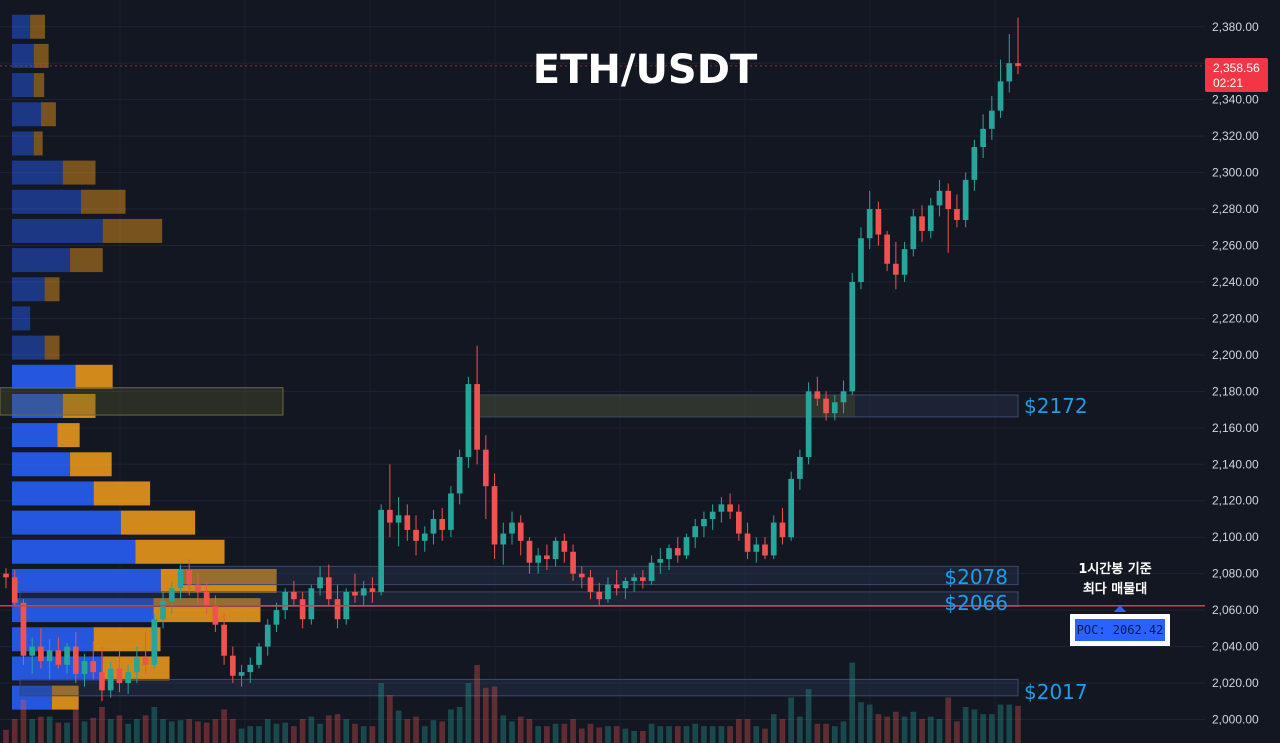 The image size is (1280, 743). I want to click on price-tick-label: 2,020.00, so click(1235, 683).